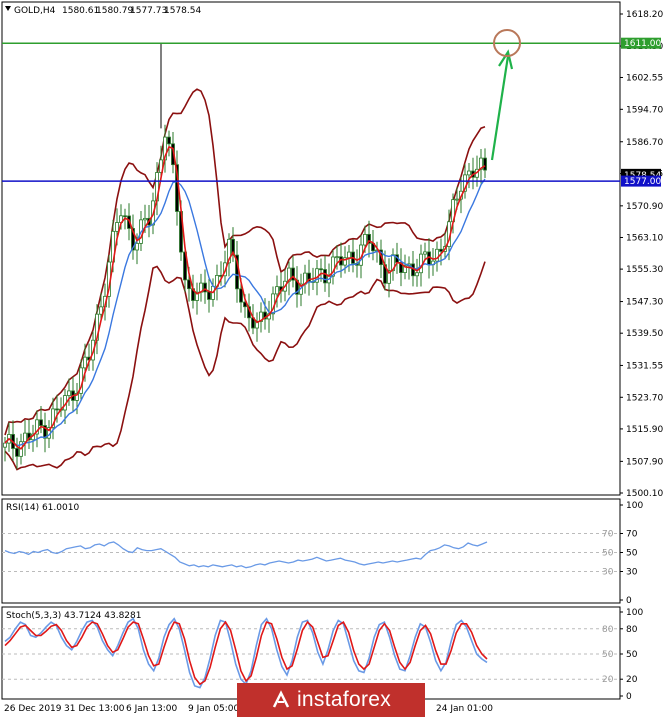 Image resolution: width=665 pixels, height=719 pixels. Describe the element at coordinates (644, 430) in the screenshot. I see `price-tick-label: 1515.90` at that location.